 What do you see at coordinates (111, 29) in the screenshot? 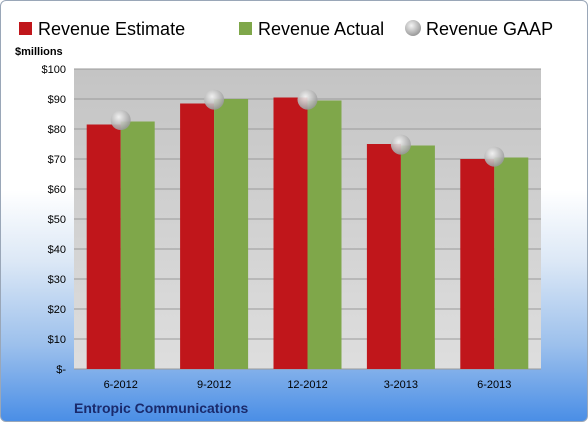
I see `legend-label: Revenue Estimate` at bounding box center [111, 29].